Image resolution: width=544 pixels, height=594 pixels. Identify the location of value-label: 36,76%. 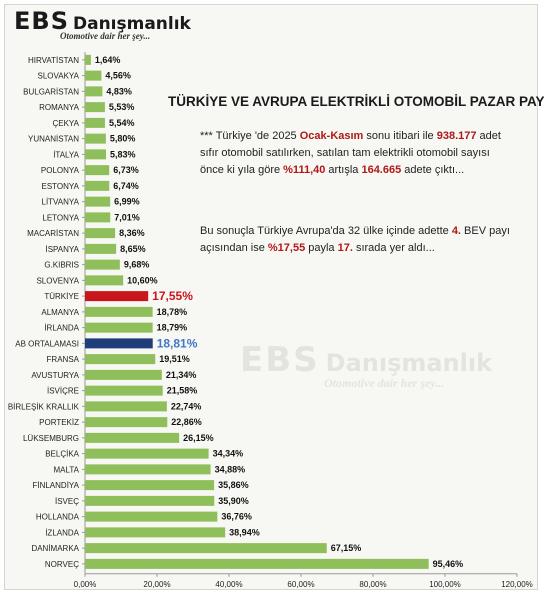
(236, 517).